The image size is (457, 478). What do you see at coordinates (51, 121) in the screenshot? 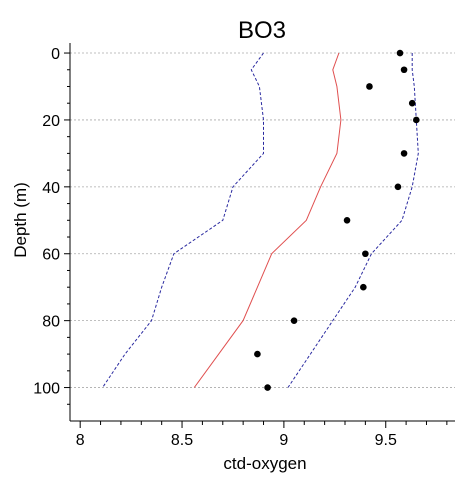
I see `y-tick-label: 20` at bounding box center [51, 121].